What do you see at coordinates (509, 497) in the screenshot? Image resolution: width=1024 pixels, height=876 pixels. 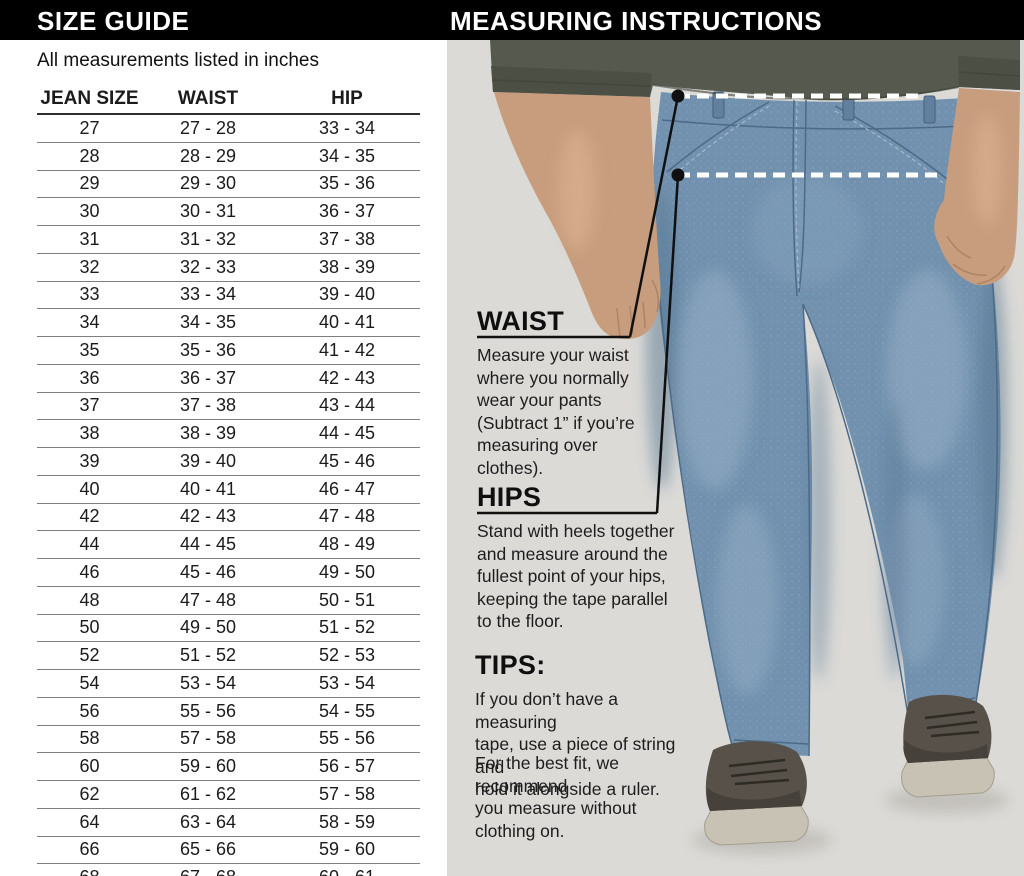 I see `hips-heading: HIPS` at bounding box center [509, 497].